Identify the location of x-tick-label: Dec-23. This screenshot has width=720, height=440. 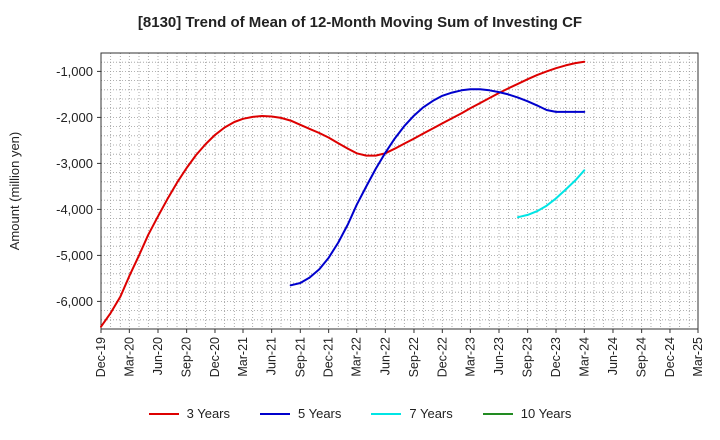
(556, 357).